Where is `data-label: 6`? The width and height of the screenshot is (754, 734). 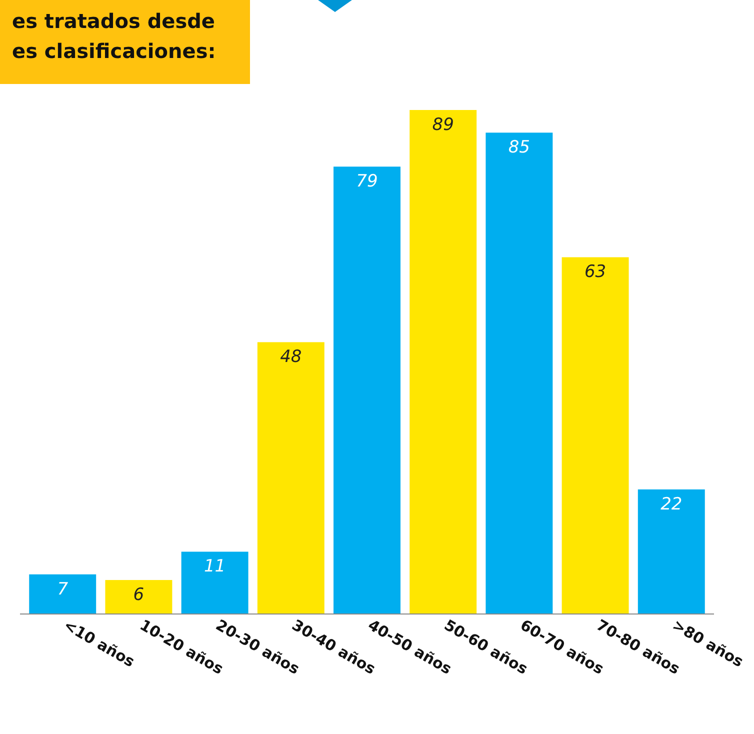 data-label: 6 is located at coordinates (138, 595).